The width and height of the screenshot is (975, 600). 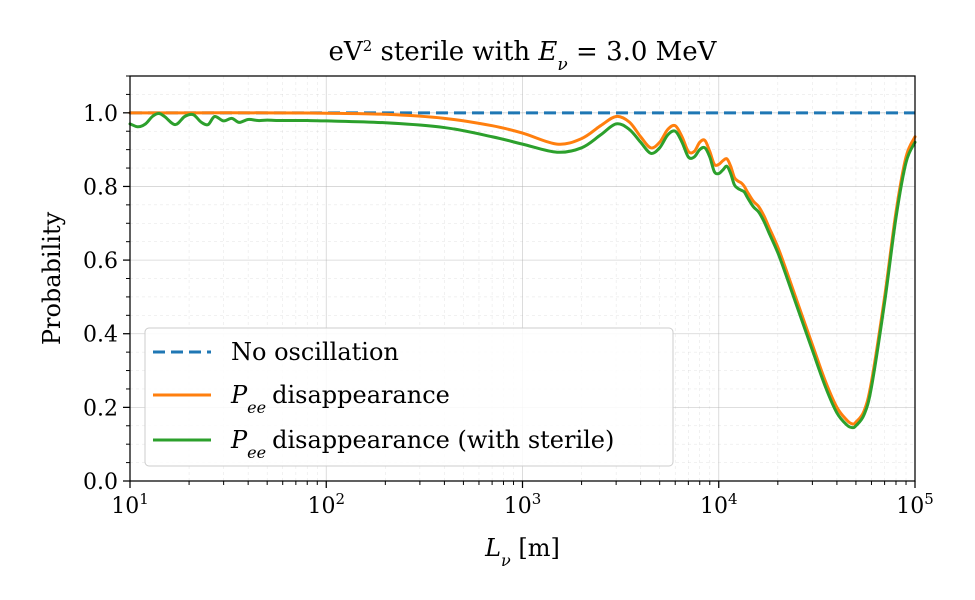 I want to click on x-axis-label: Lν [m], so click(x=522, y=552).